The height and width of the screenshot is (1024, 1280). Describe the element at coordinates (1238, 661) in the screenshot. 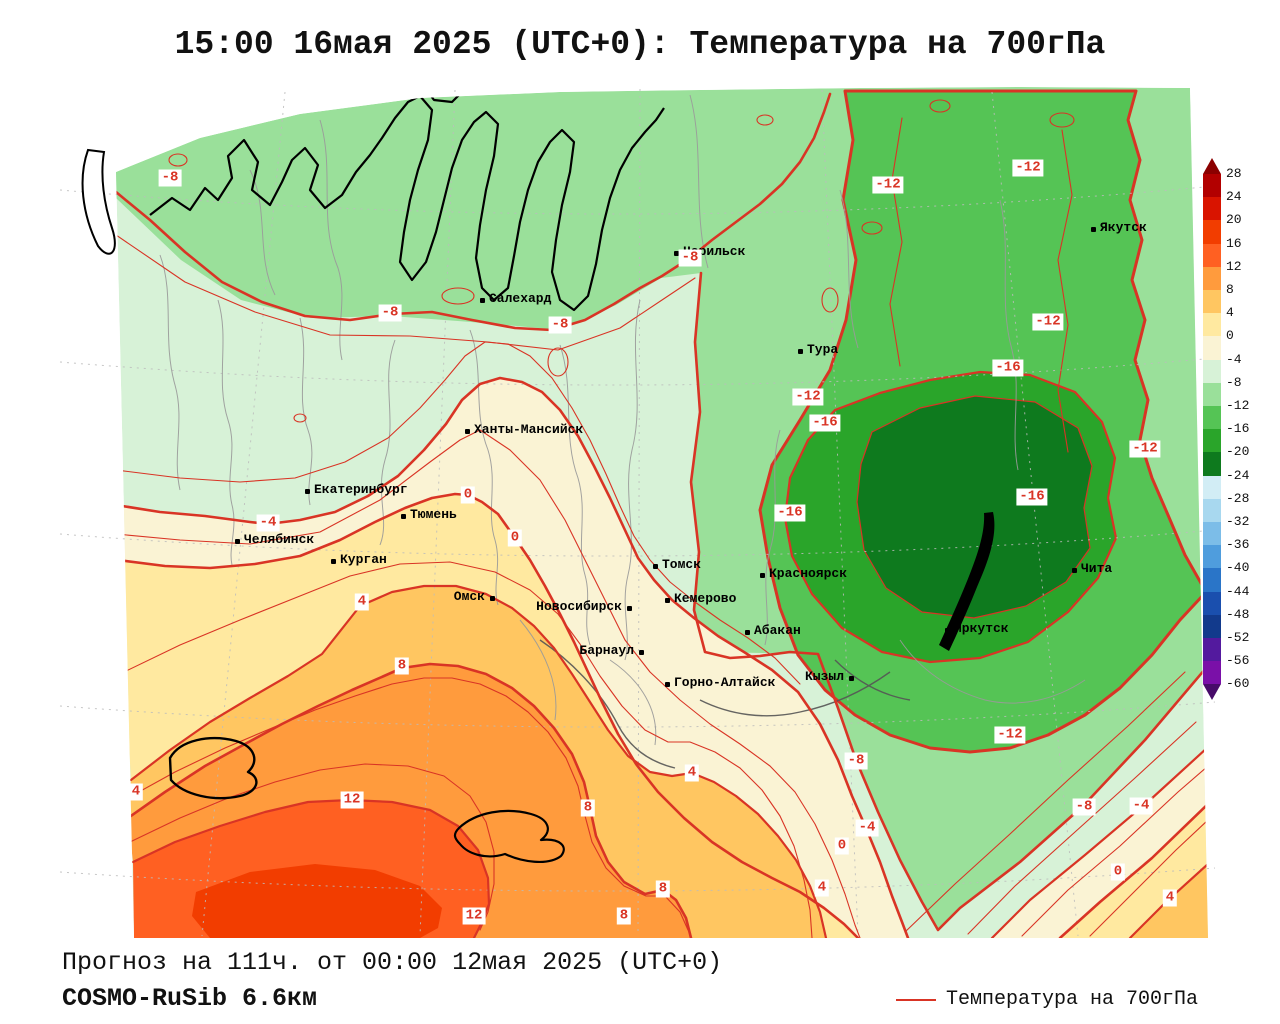

I see `colorbar-tick-label: -56` at that location.